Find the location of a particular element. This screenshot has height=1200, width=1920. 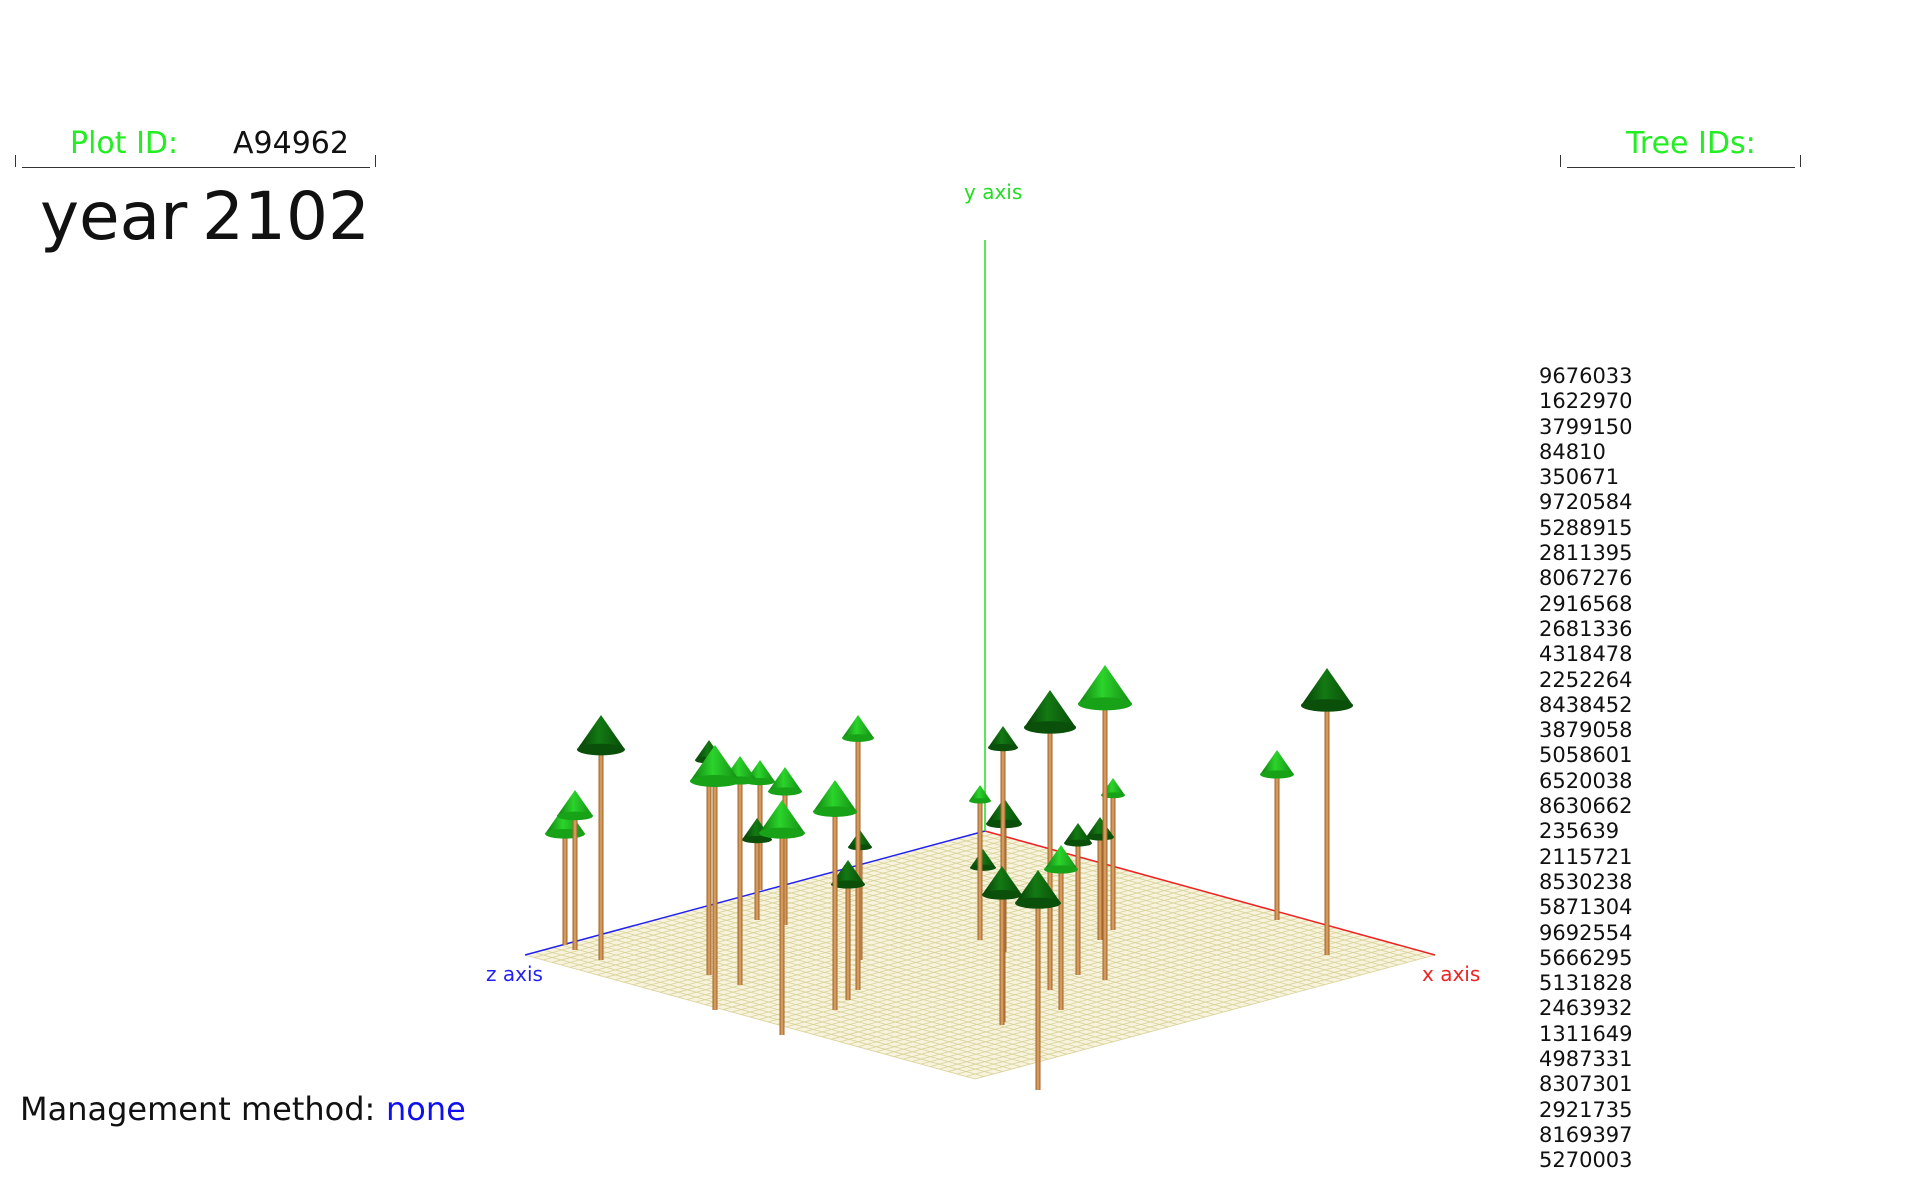

plot-id-underline is located at coordinates (196, 167).